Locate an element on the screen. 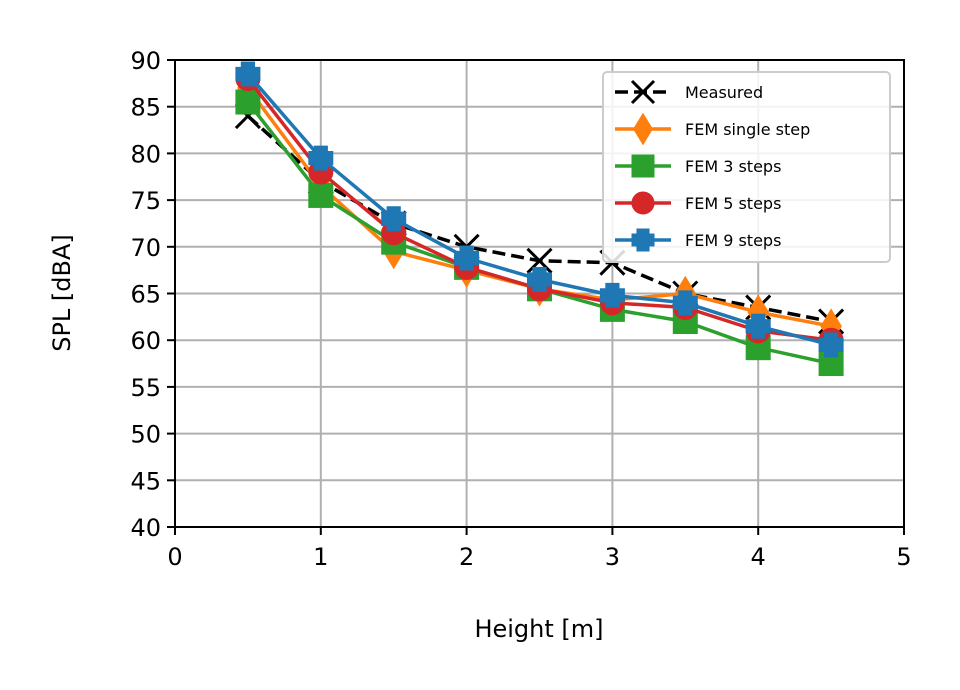 The width and height of the screenshot is (960, 690). legend-item: FEM 5 steps is located at coordinates (698, 203).